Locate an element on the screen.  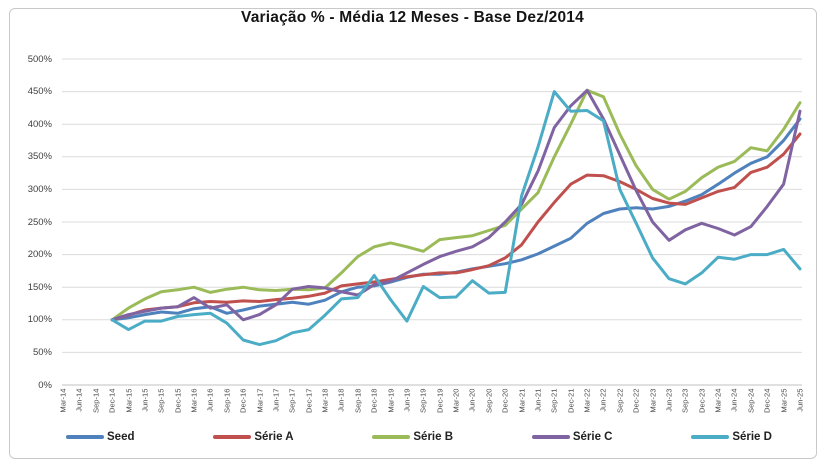
x-tick-label: Sep-19 is located at coordinates (423, 401).